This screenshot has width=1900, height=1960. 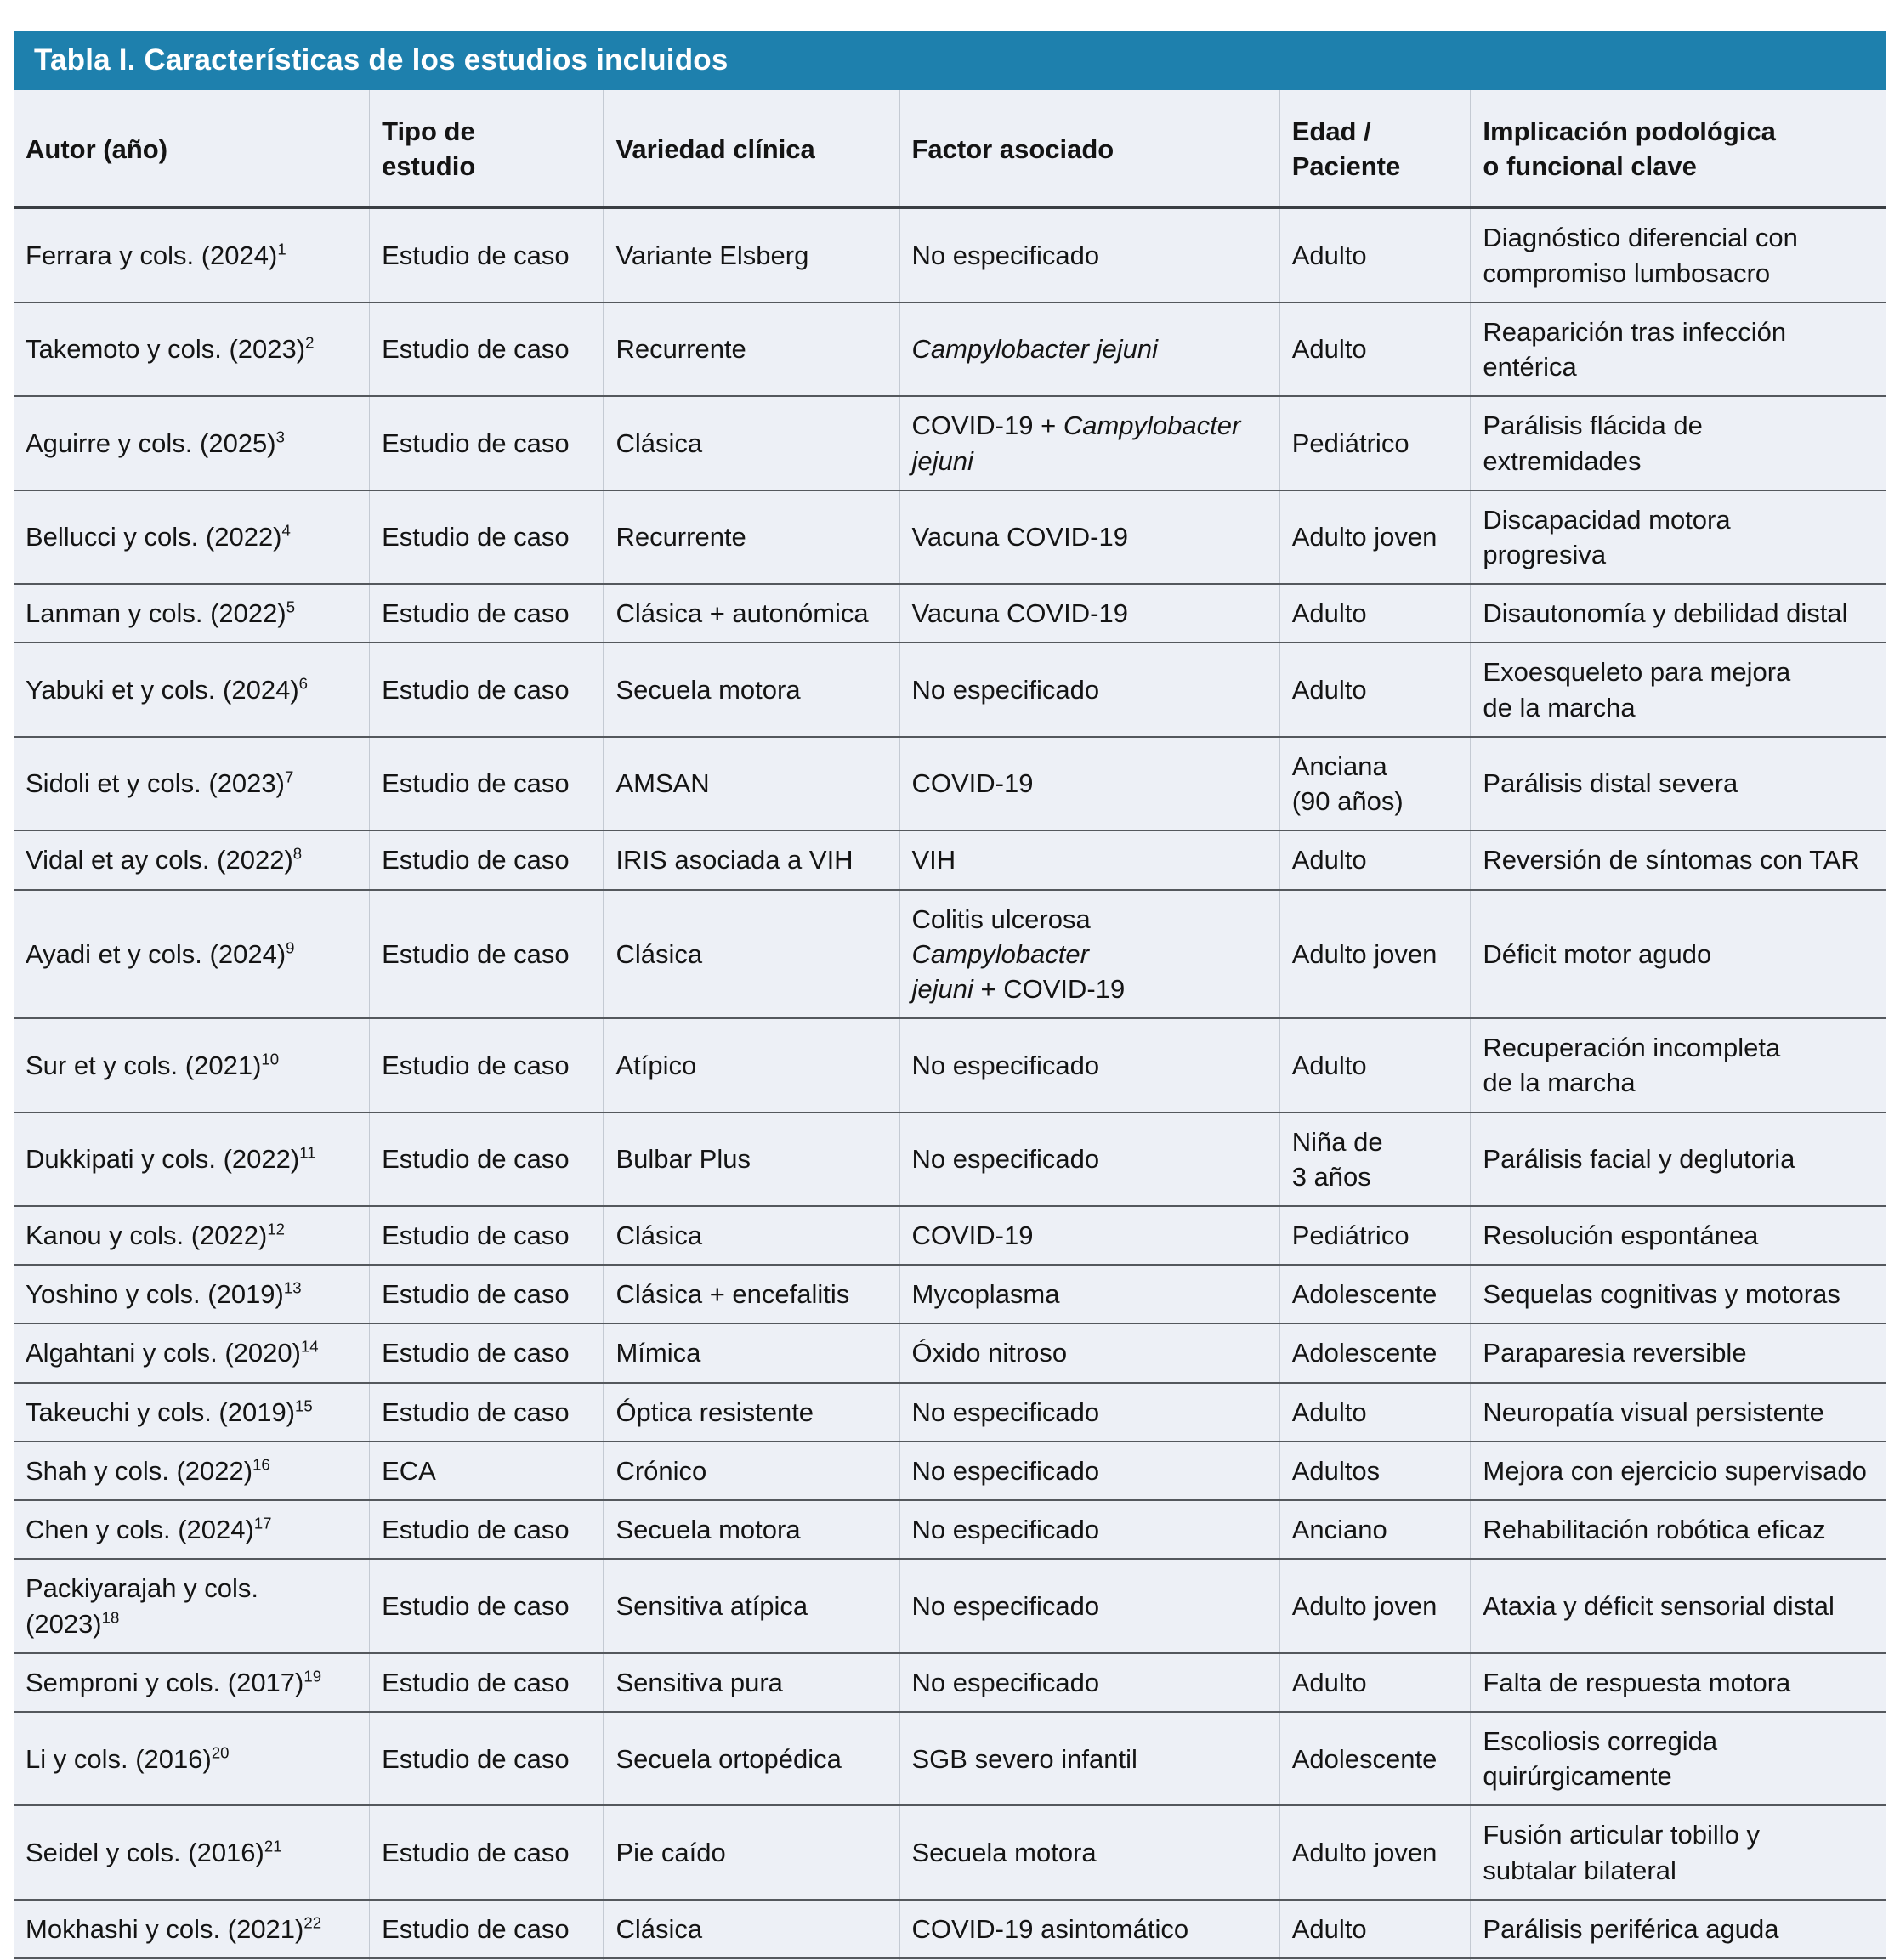 I want to click on cell-implication: Parálisis periférica aguda, so click(x=1678, y=1928).